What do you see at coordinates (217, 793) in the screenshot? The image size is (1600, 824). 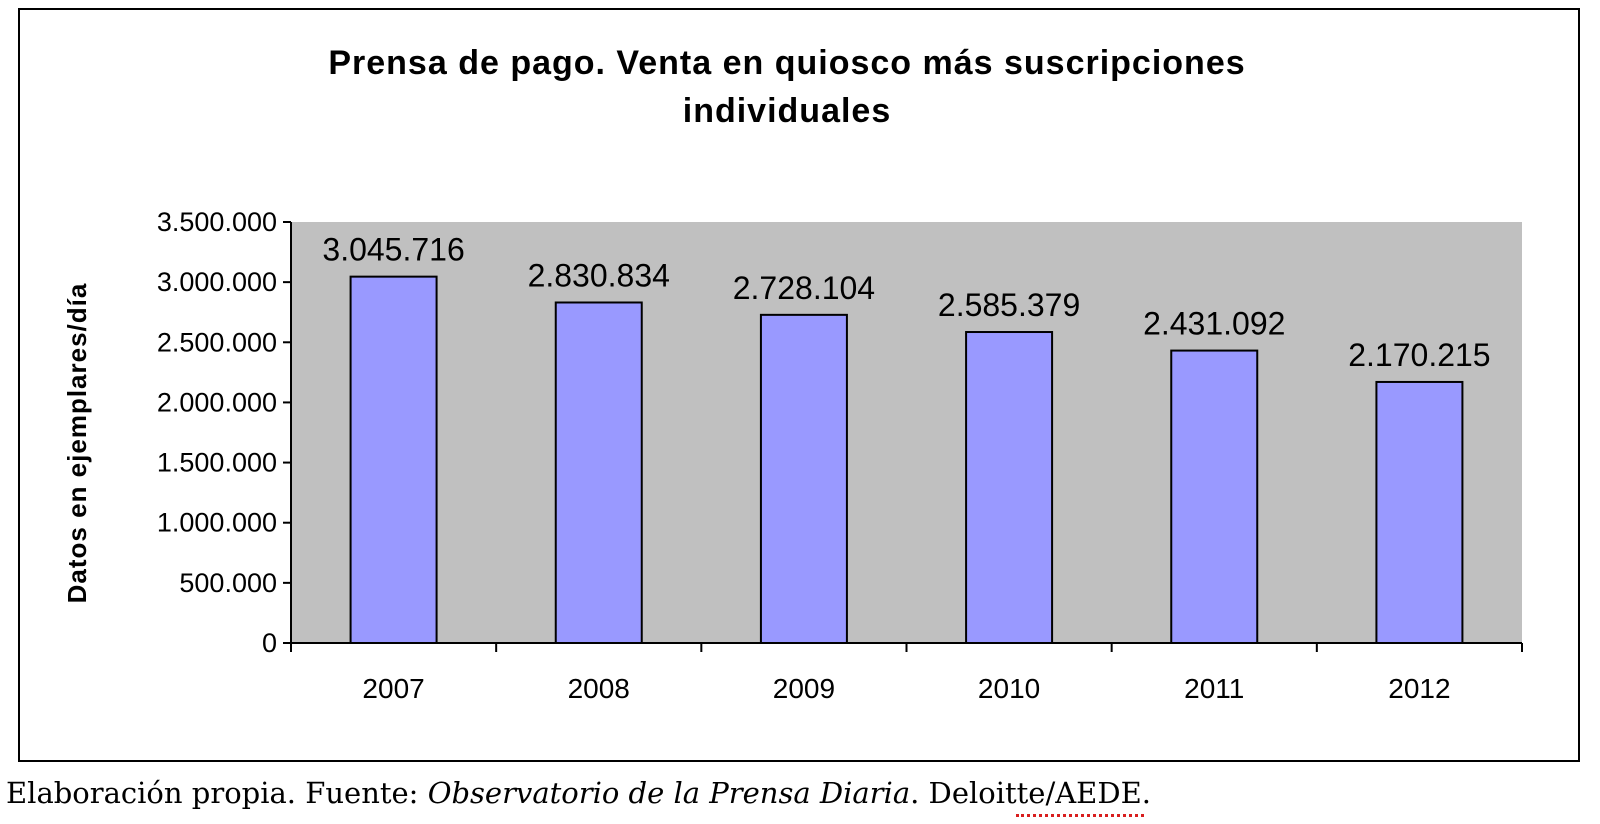 I see `source-prefix: Elaboración propia. Fuente:` at bounding box center [217, 793].